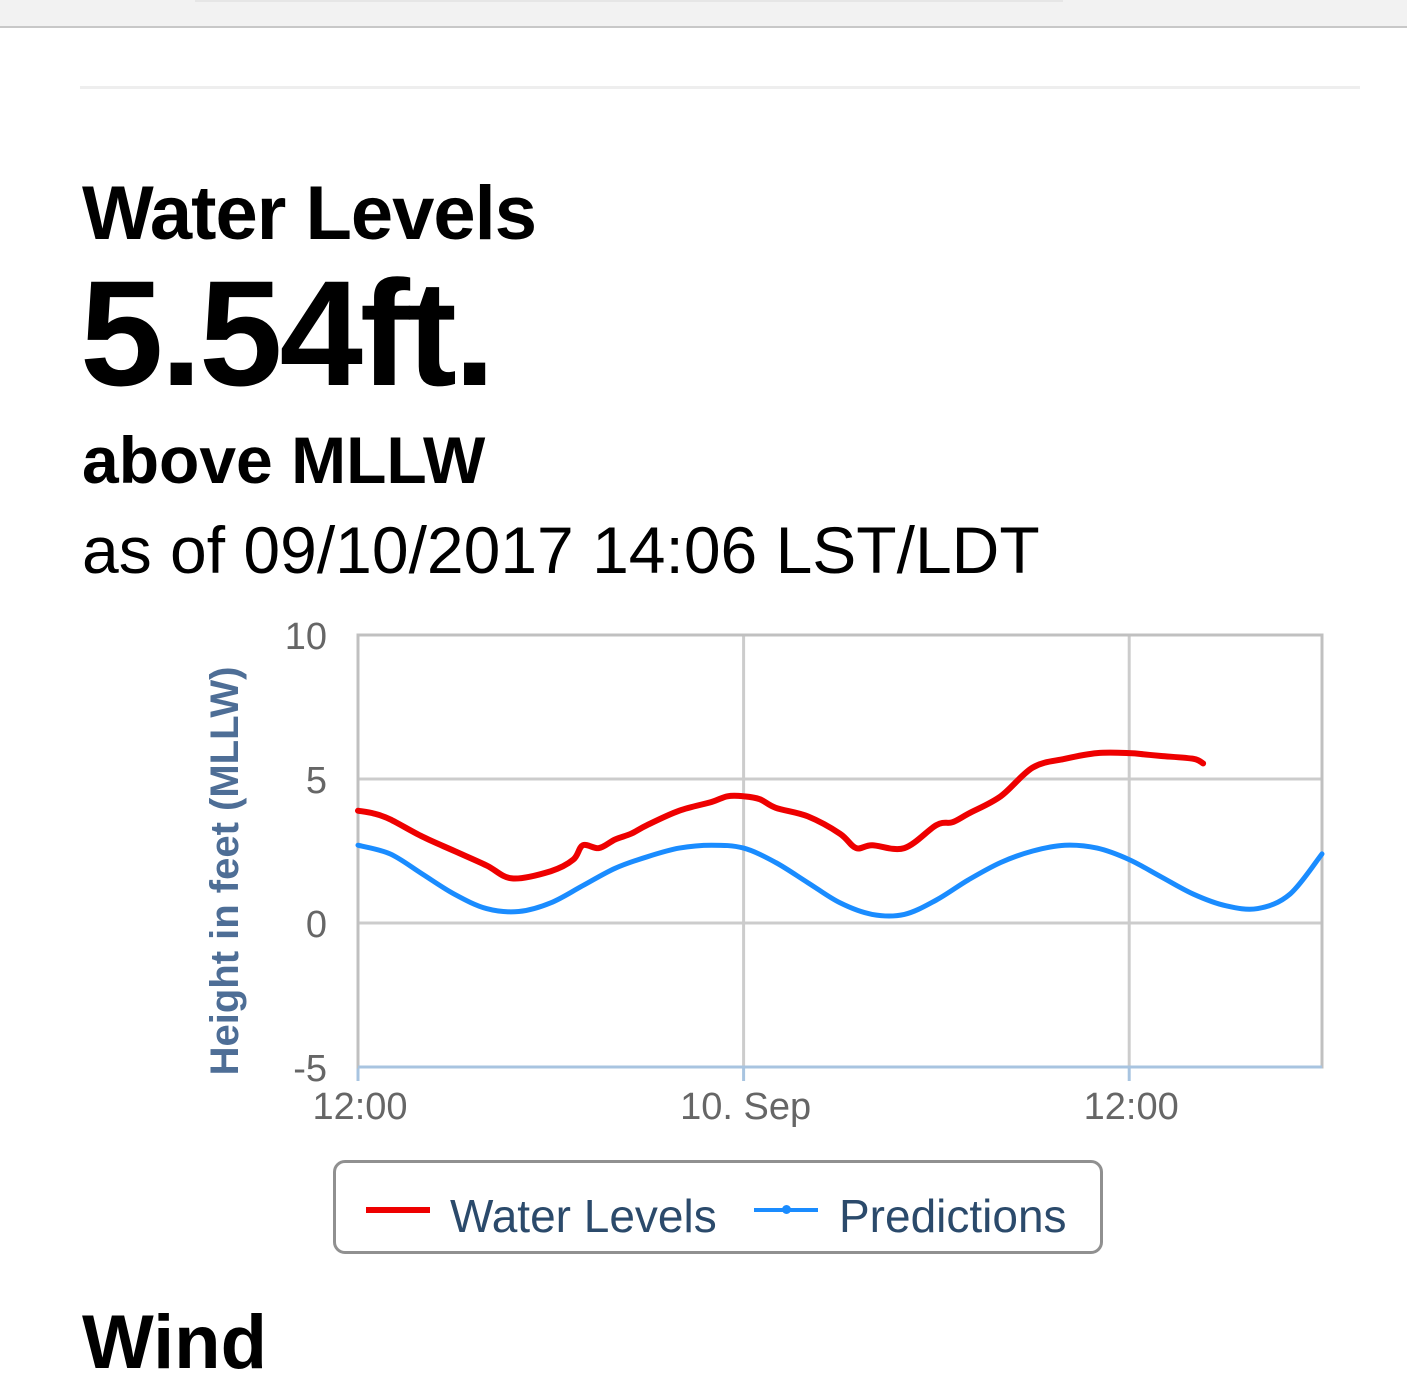 This screenshot has width=1407, height=1385. Describe the element at coordinates (718, 1207) in the screenshot. I see `chart-legend: Water Levels Predictions` at that location.